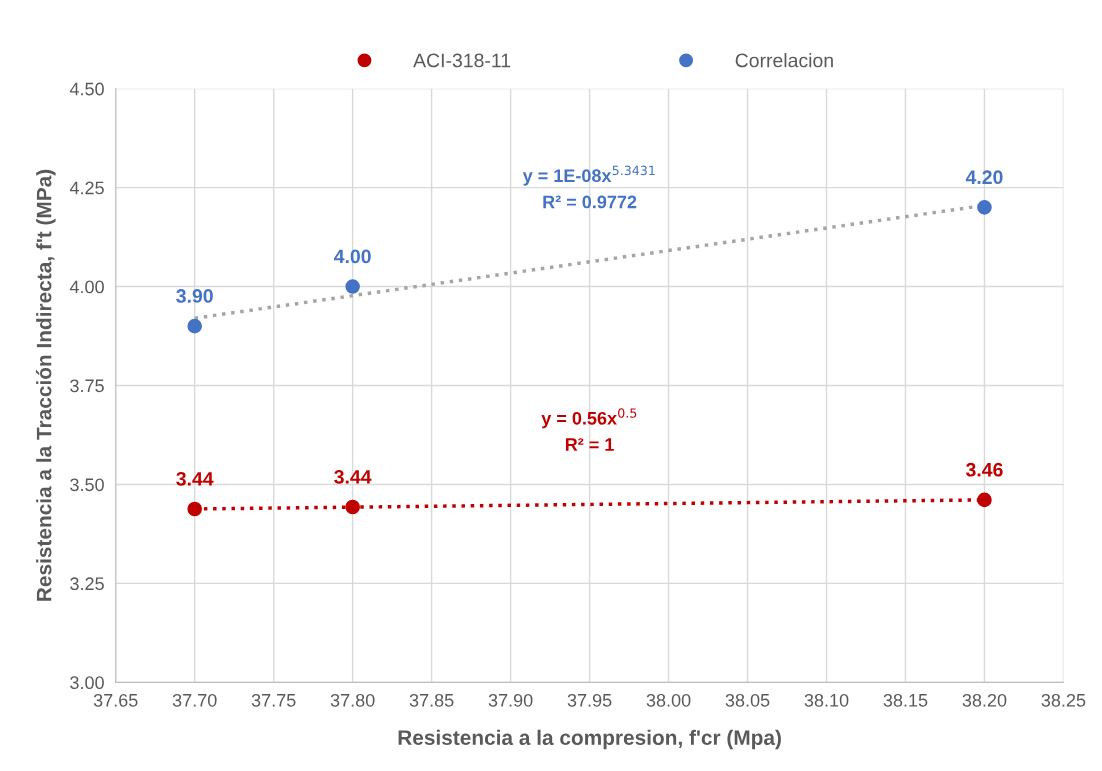  Describe the element at coordinates (87, 683) in the screenshot. I see `y-tick-label: 3.00` at that location.